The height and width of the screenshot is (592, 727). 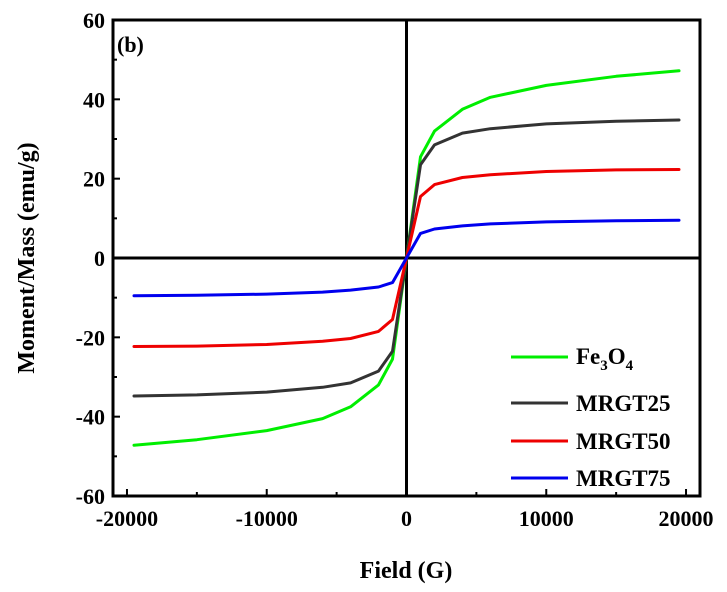 I want to click on x-axis-title: Field (G), so click(x=406, y=571).